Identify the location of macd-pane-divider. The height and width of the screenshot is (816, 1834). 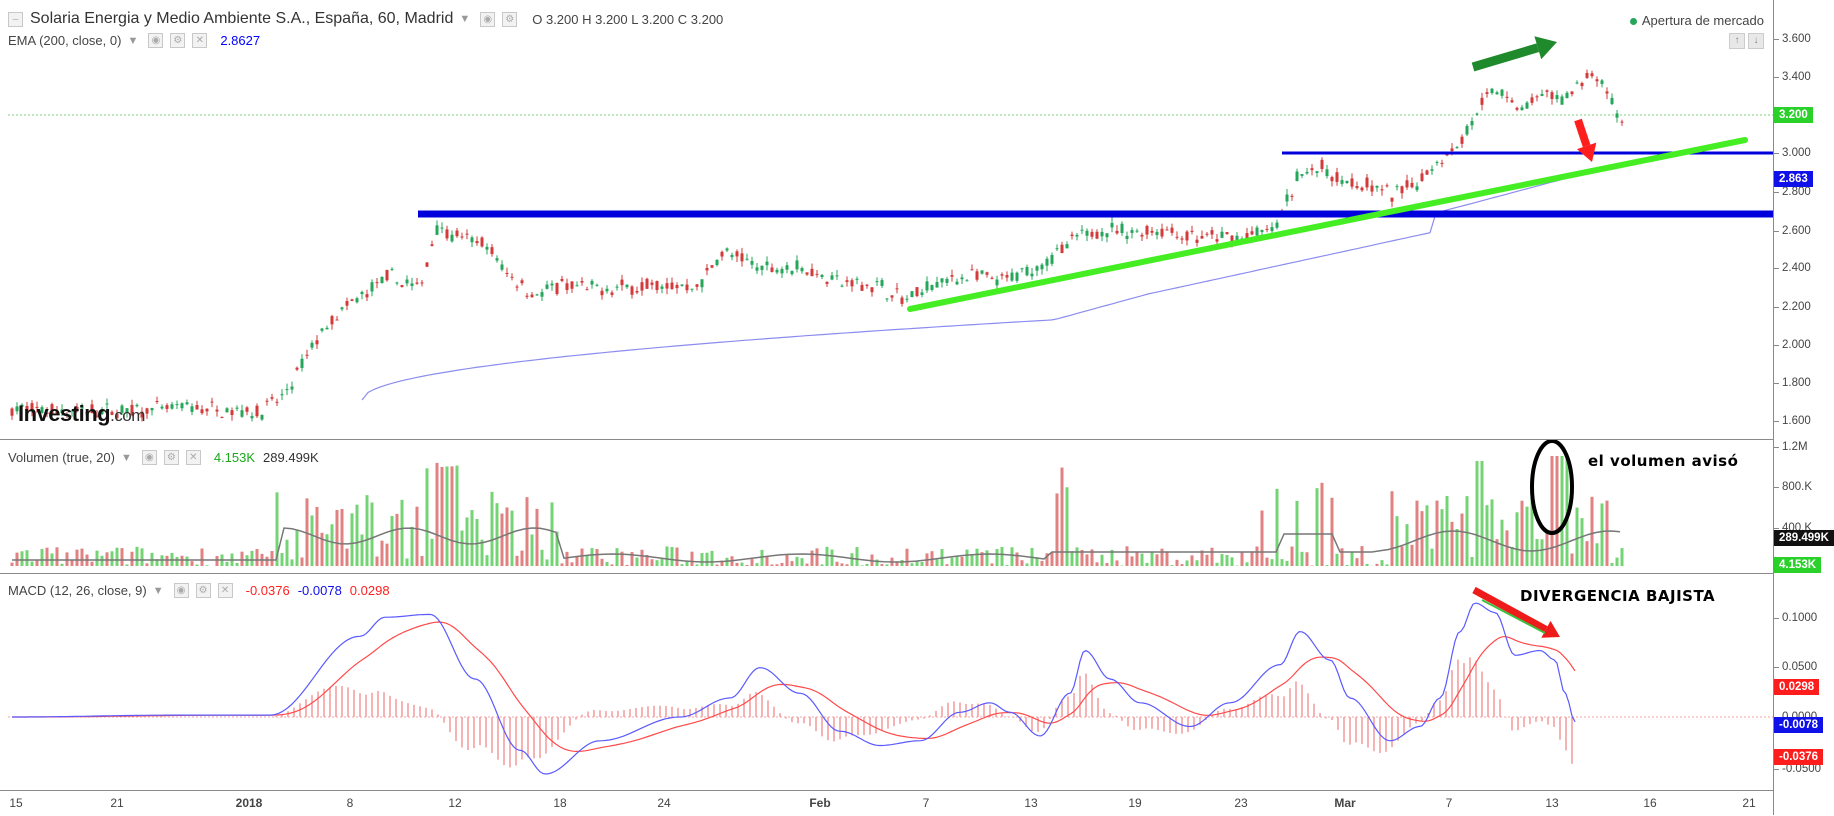
(886, 573).